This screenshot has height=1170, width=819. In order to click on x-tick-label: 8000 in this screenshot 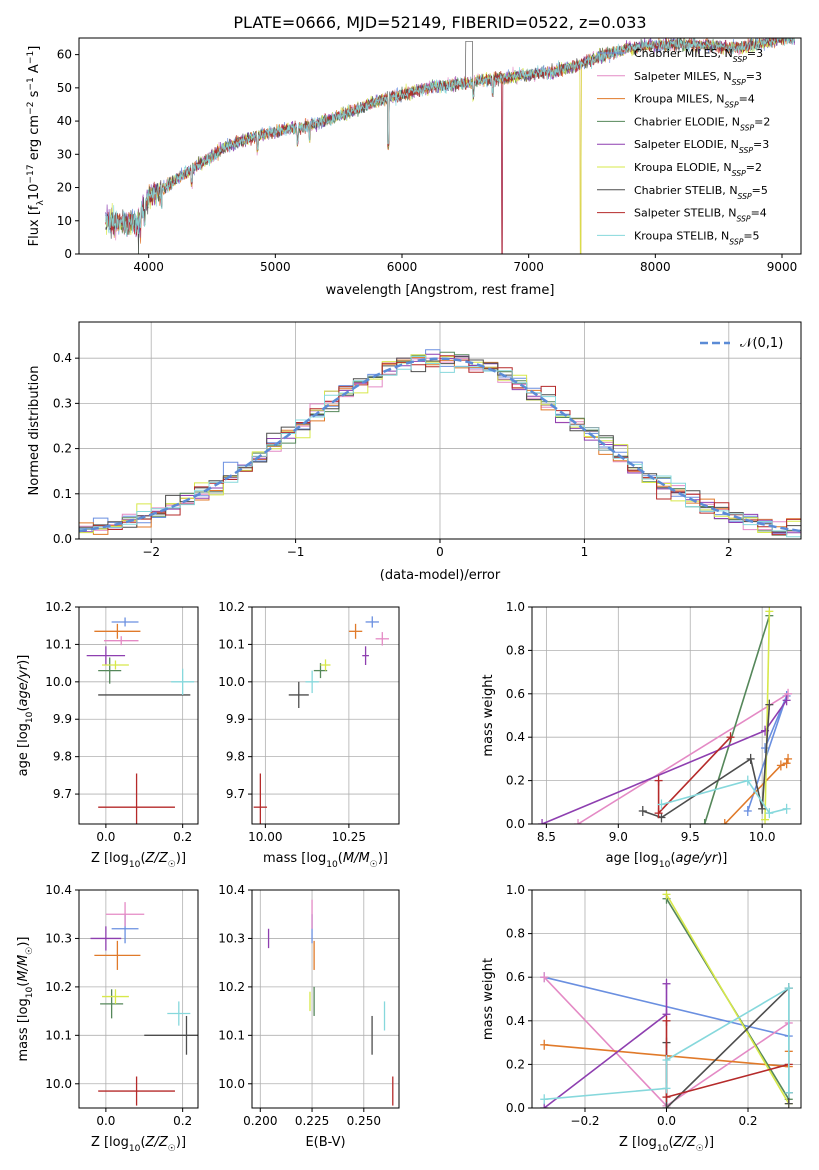, I will do `click(655, 267)`.